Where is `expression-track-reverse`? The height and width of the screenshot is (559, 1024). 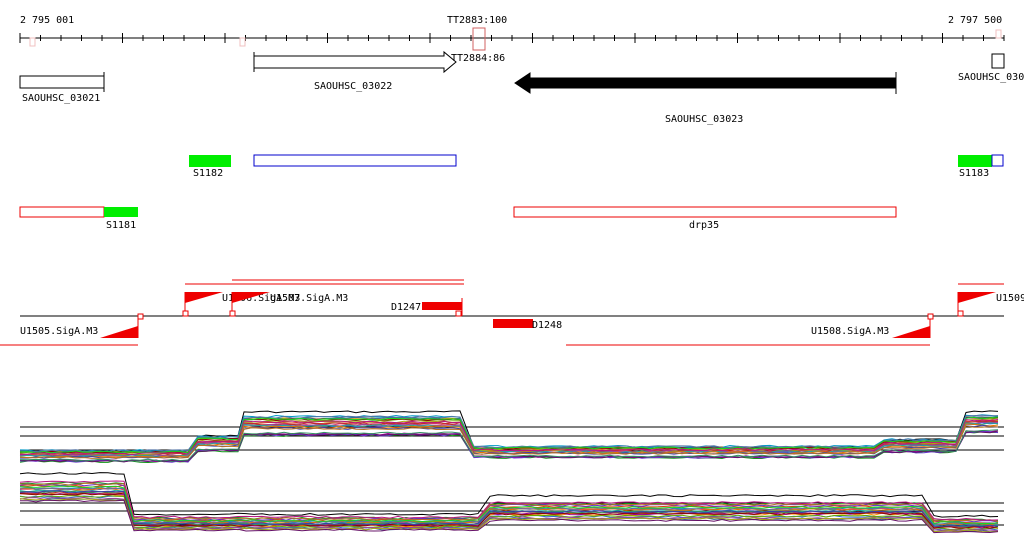 expression-track-reverse is located at coordinates (511, 503).